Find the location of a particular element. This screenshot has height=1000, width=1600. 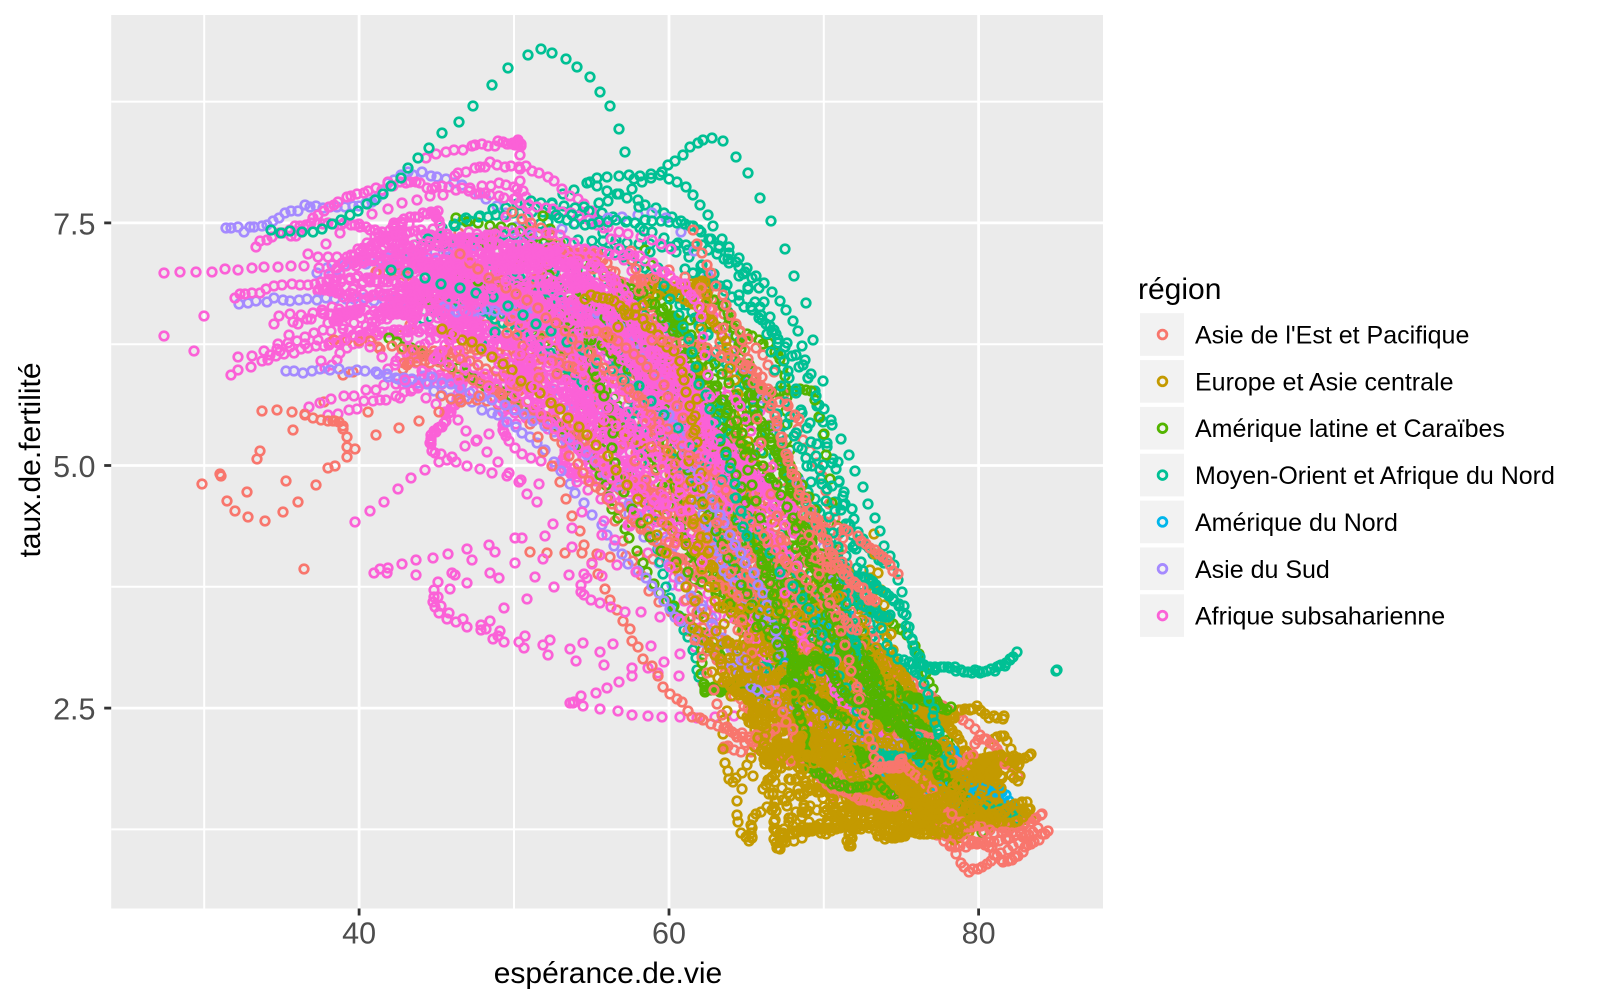

svg-text: Afrique subsaharienne is located at coordinates (1320, 617).